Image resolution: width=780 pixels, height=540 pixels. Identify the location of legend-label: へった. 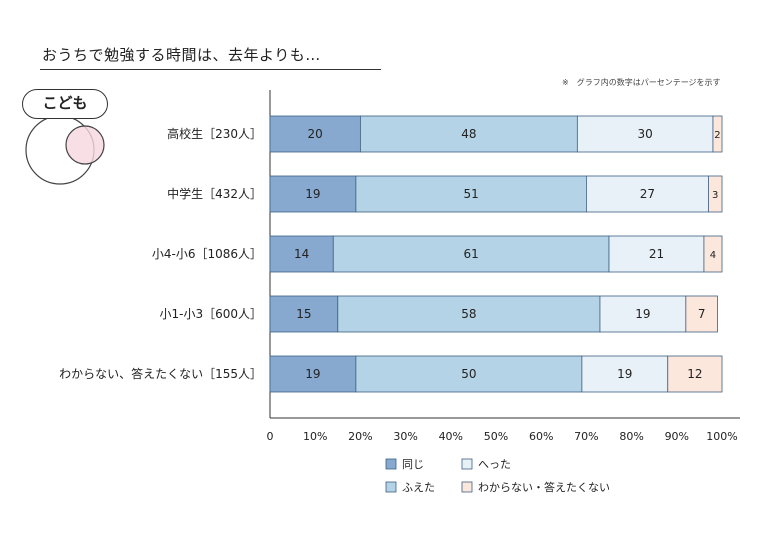
(494, 464).